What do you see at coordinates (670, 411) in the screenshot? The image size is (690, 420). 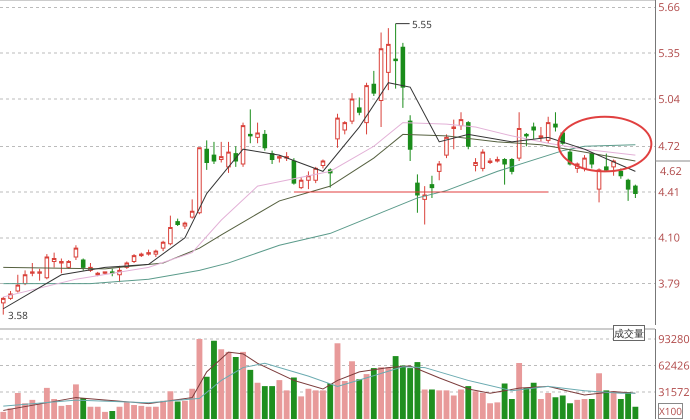 I see `text: X100` at bounding box center [670, 411].